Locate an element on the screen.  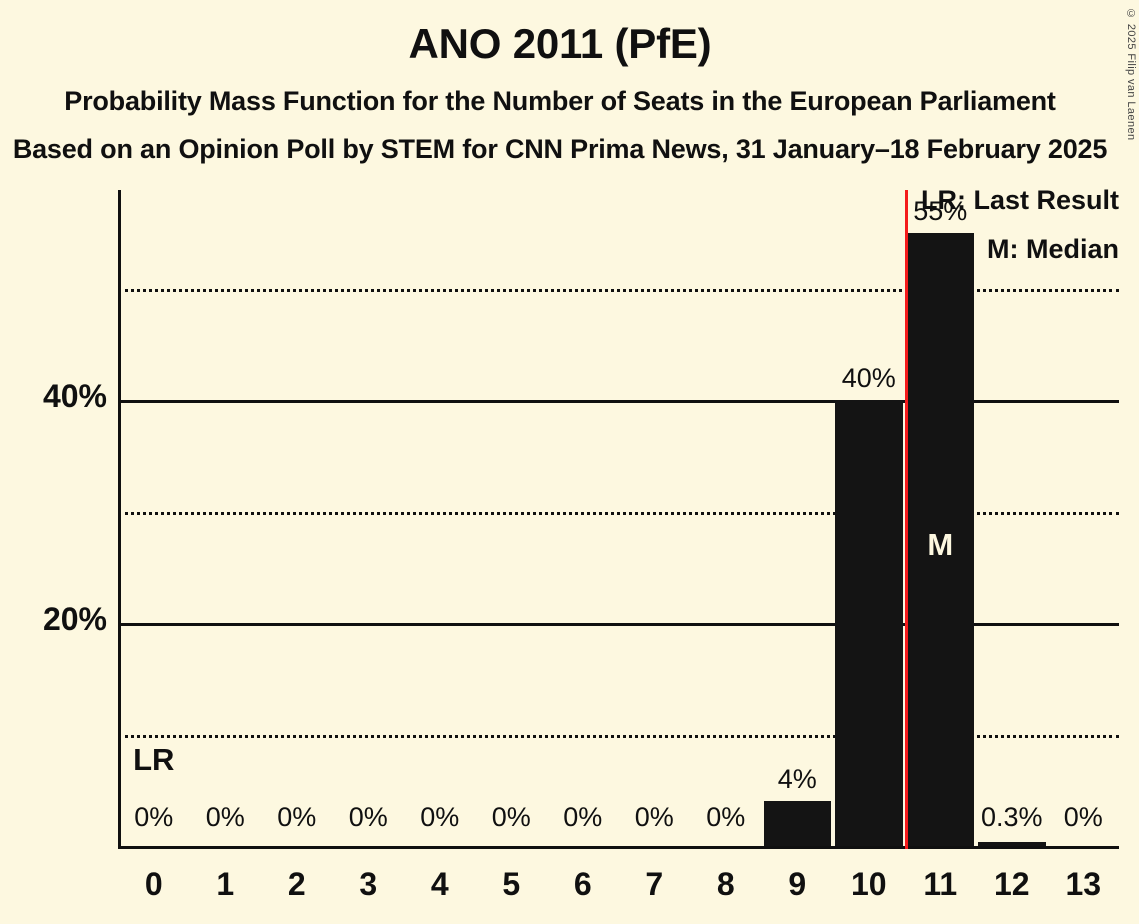
x-axis-line is located at coordinates (618, 847).